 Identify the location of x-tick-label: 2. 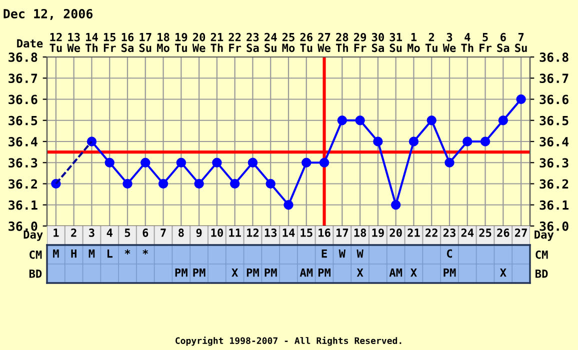
(73, 232).